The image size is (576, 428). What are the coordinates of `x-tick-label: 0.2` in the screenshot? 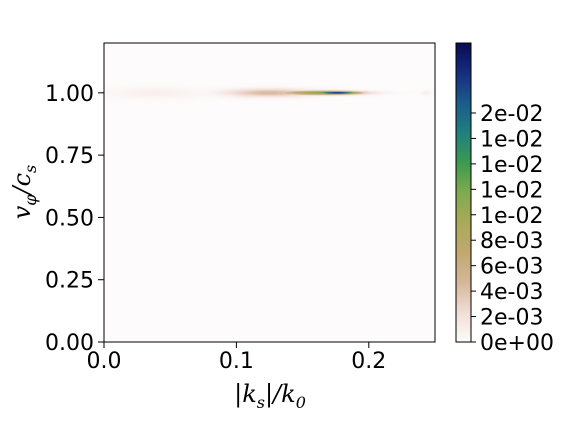 It's located at (368, 361).